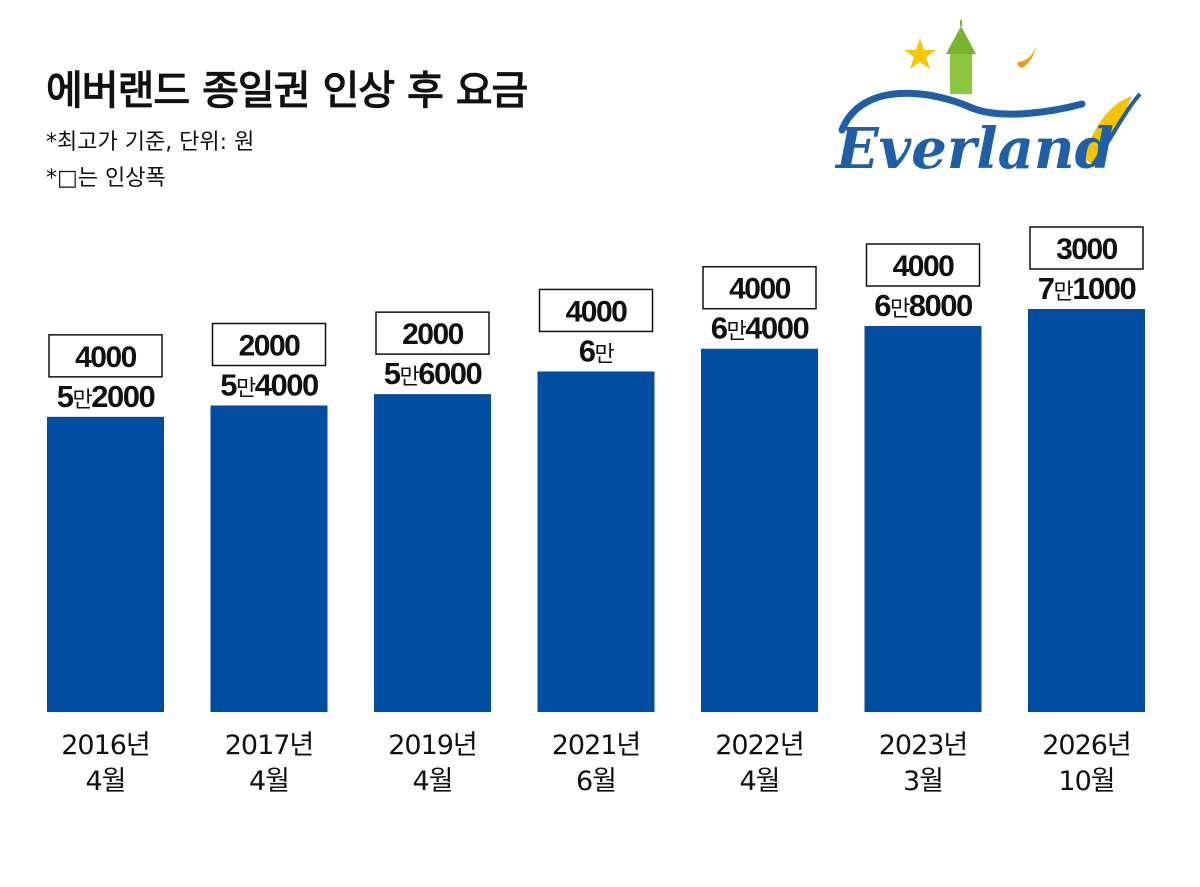 Image resolution: width=1200 pixels, height=887 pixels. I want to click on chart-title: 에버랜드 종일권 인상 후 요금, so click(287, 91).